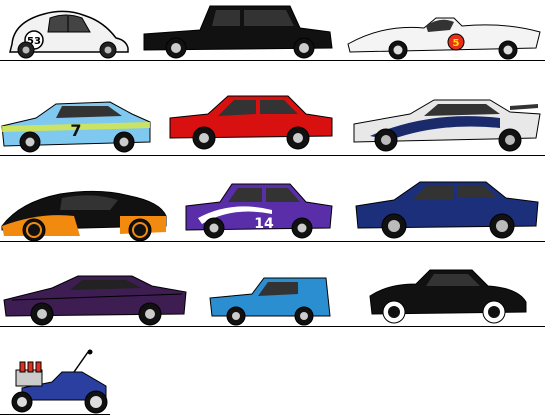 The height and width of the screenshot is (417, 545). I want to click on car-number: 7, so click(75, 130).